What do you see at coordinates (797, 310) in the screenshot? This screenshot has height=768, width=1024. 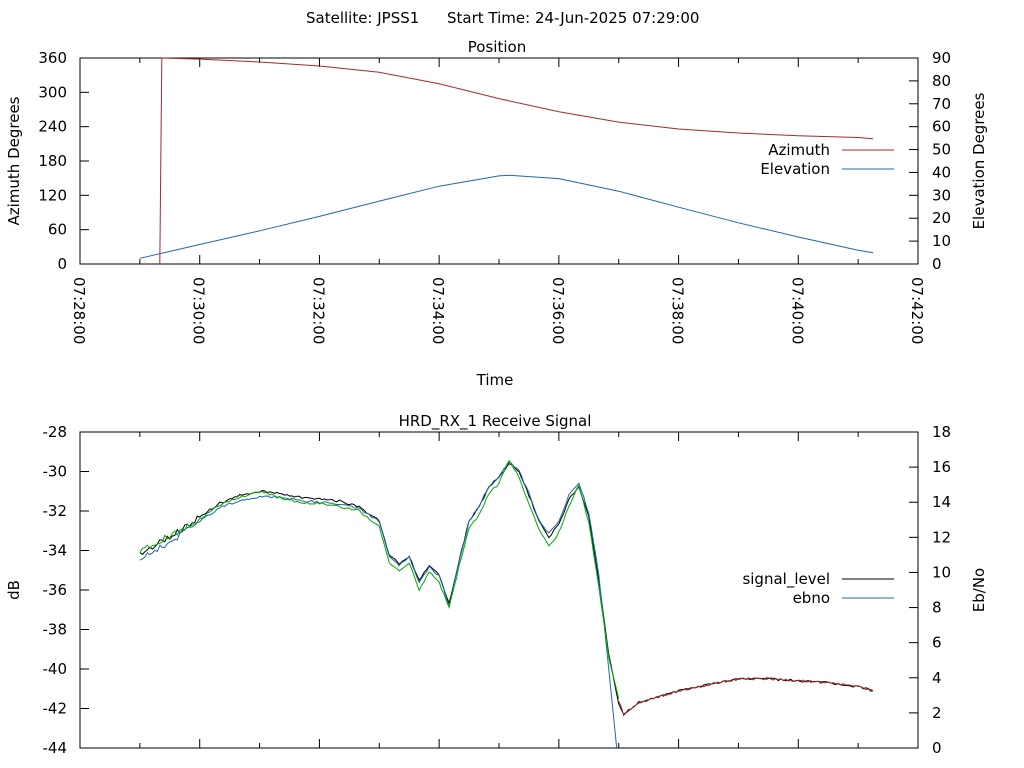 I see `x-axis-tick-label: 07:40:00` at bounding box center [797, 310].